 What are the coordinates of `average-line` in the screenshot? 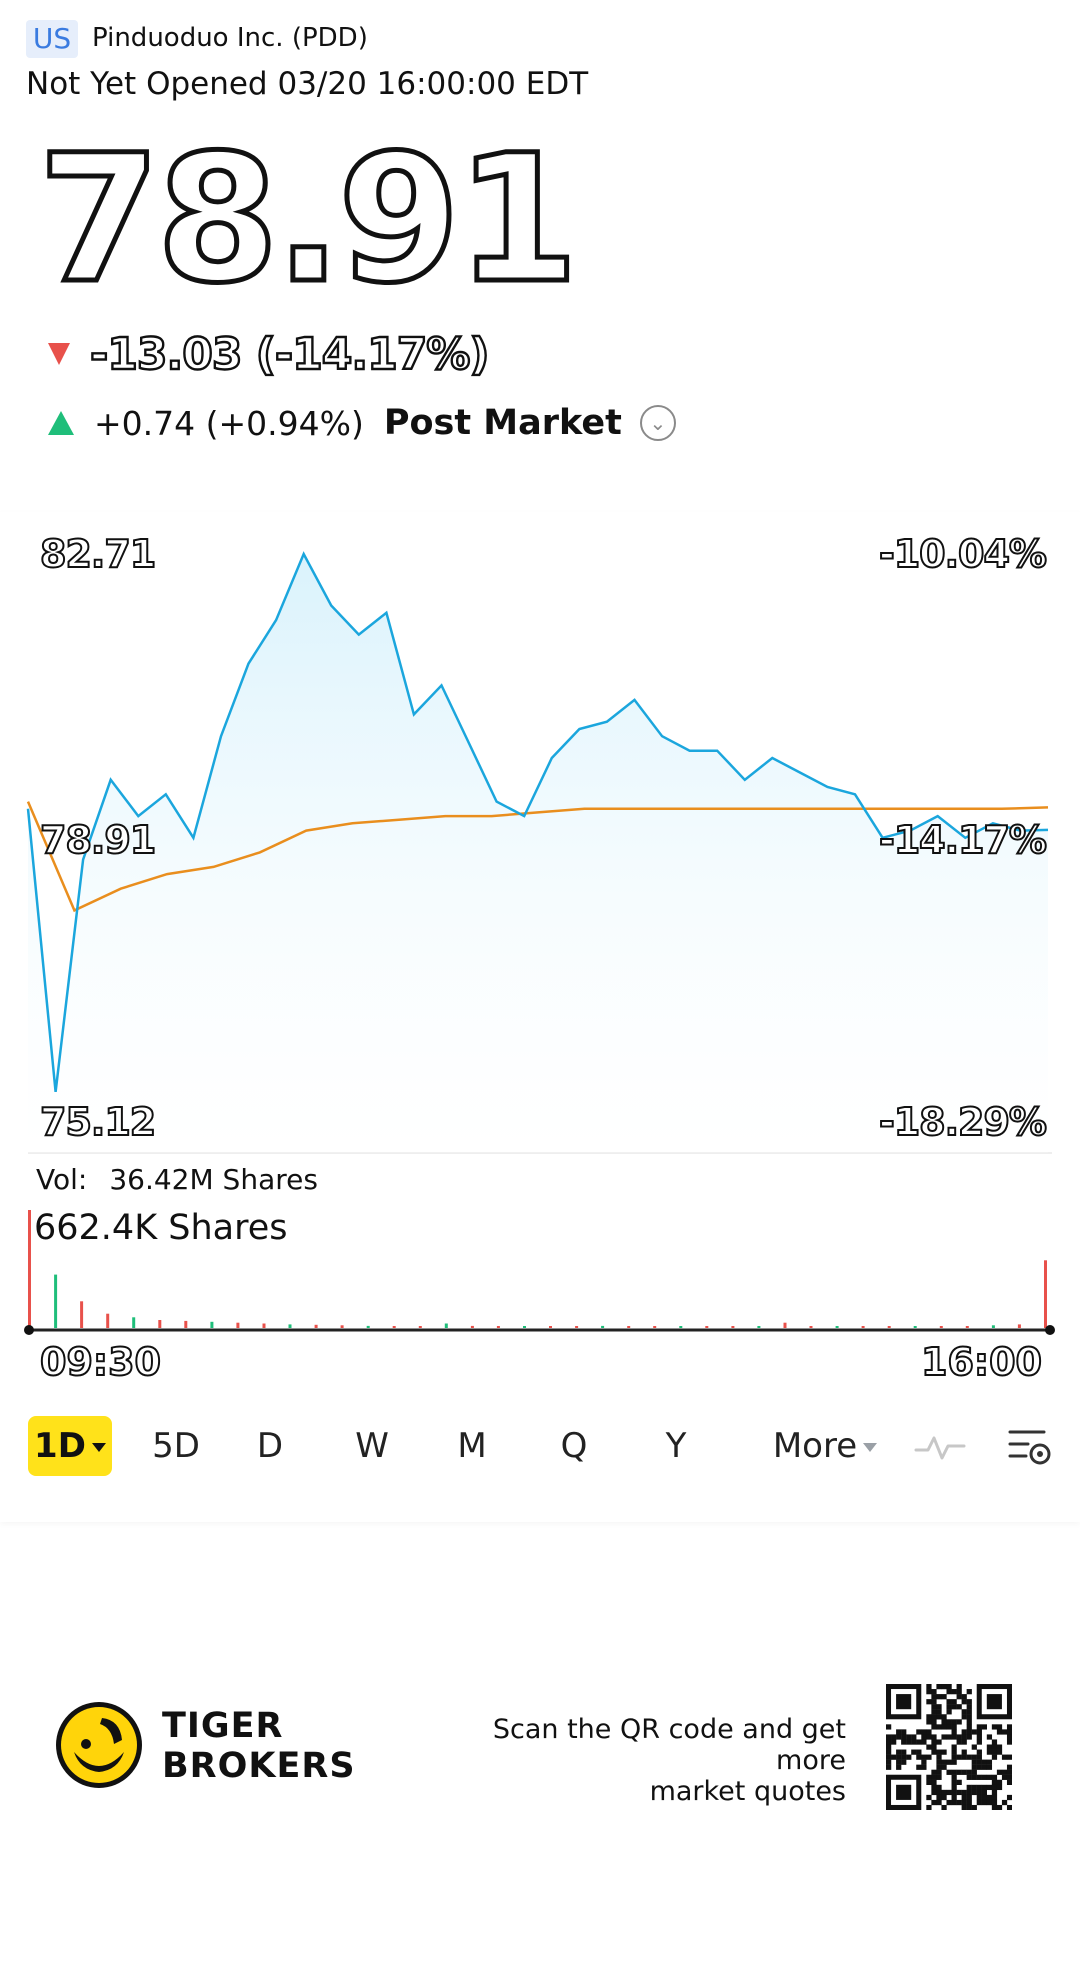 It's located at (537, 857).